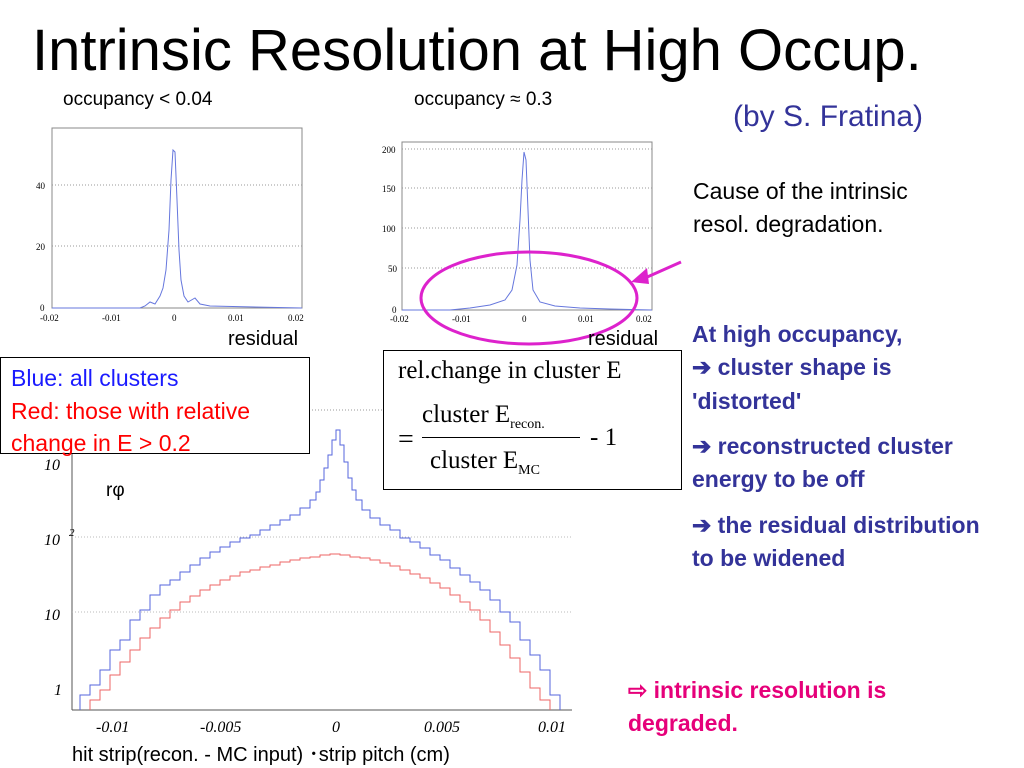  Describe the element at coordinates (220, 727) in the screenshot. I see `xtick-m0005: -0.005` at that location.